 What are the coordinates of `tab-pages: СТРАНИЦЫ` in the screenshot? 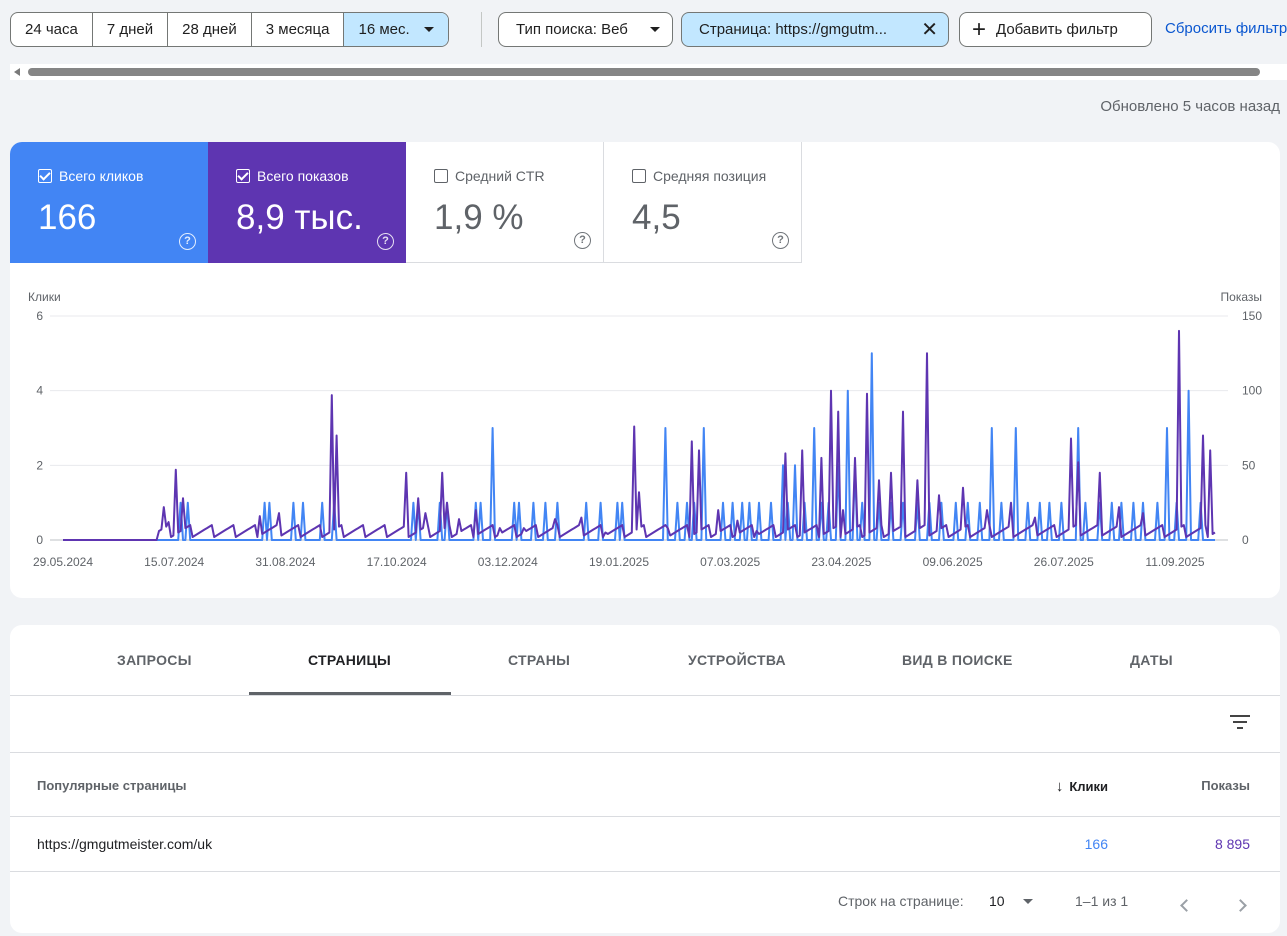 It's located at (350, 660).